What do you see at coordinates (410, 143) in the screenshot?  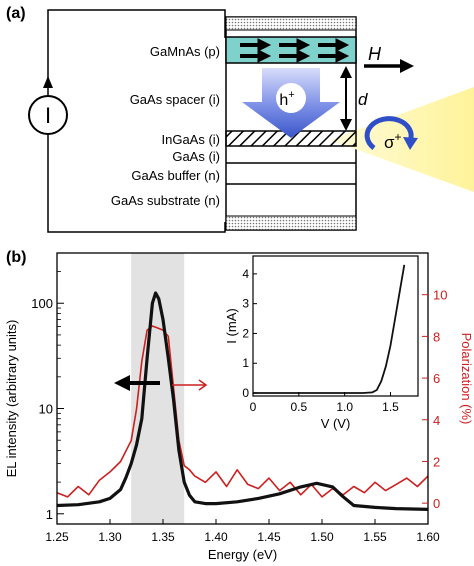 I see `polarization-arrow-head` at bounding box center [410, 143].